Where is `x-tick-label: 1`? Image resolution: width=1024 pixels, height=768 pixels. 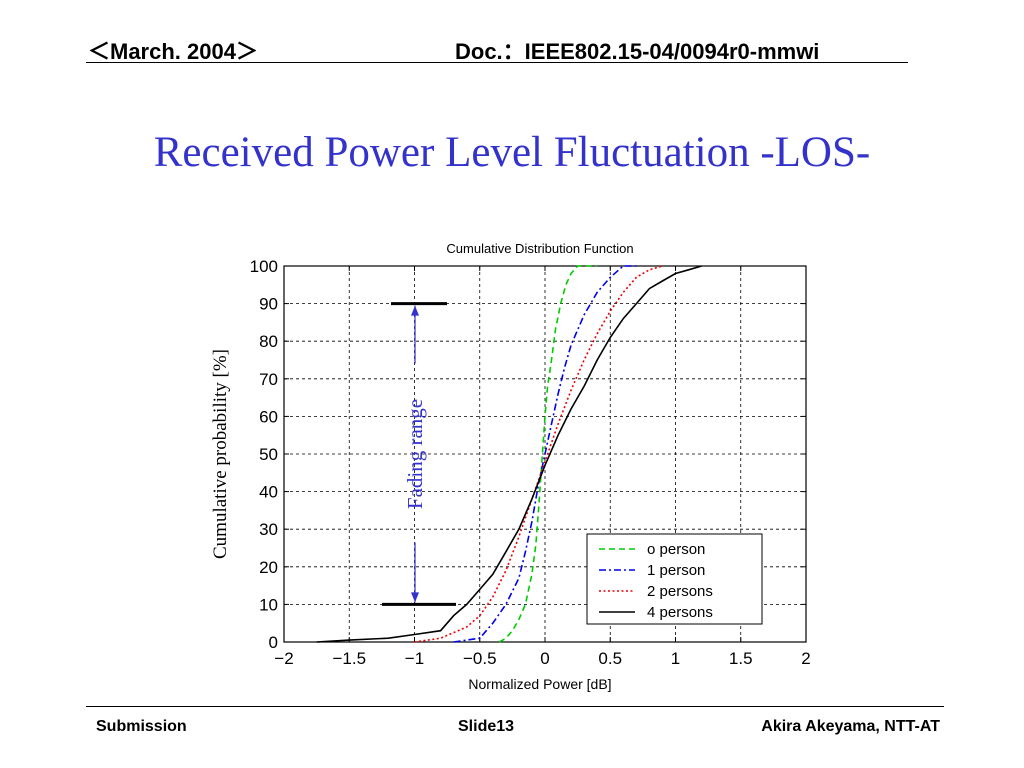 x-tick-label: 1 is located at coordinates (675, 658).